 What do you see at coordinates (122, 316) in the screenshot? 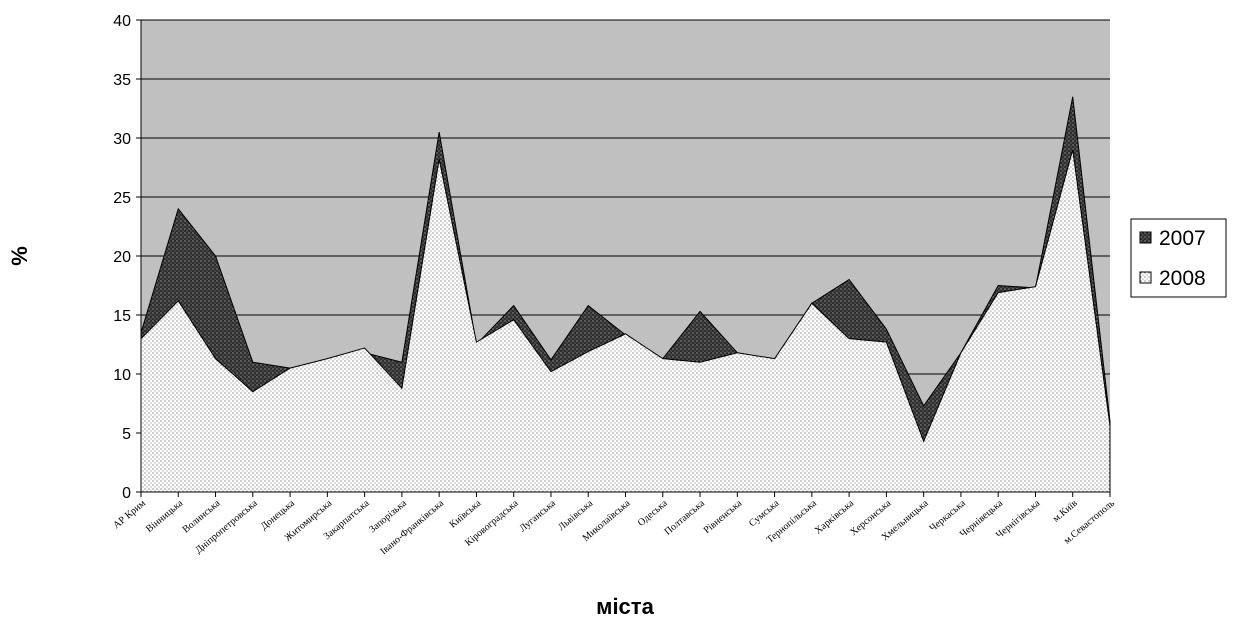
I see `y-tick-label: 15` at bounding box center [122, 316].